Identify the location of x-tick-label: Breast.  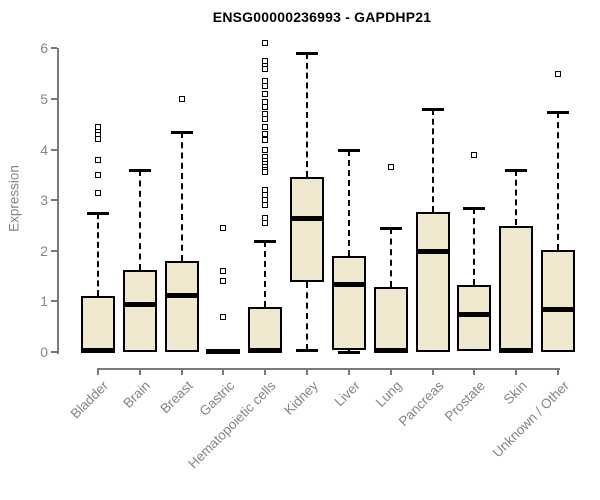
(176, 397).